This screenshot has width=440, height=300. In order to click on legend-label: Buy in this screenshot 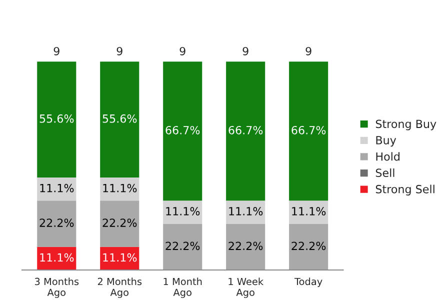, I will do `click(386, 141)`.